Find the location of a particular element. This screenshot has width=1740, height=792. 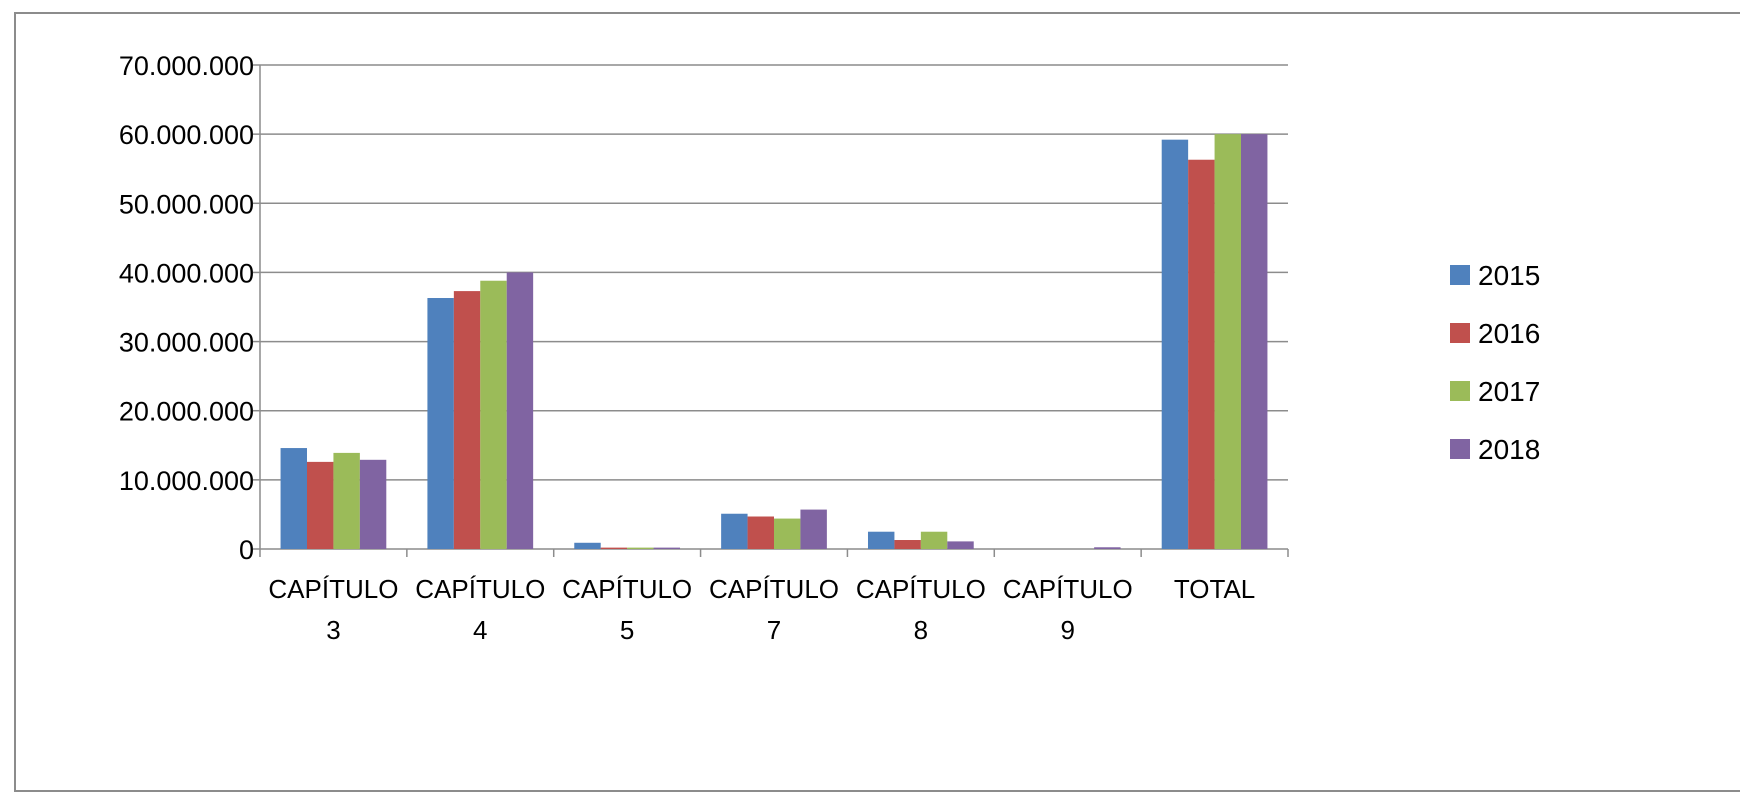

y-tick-label: 30.000.000 is located at coordinates (186, 343).